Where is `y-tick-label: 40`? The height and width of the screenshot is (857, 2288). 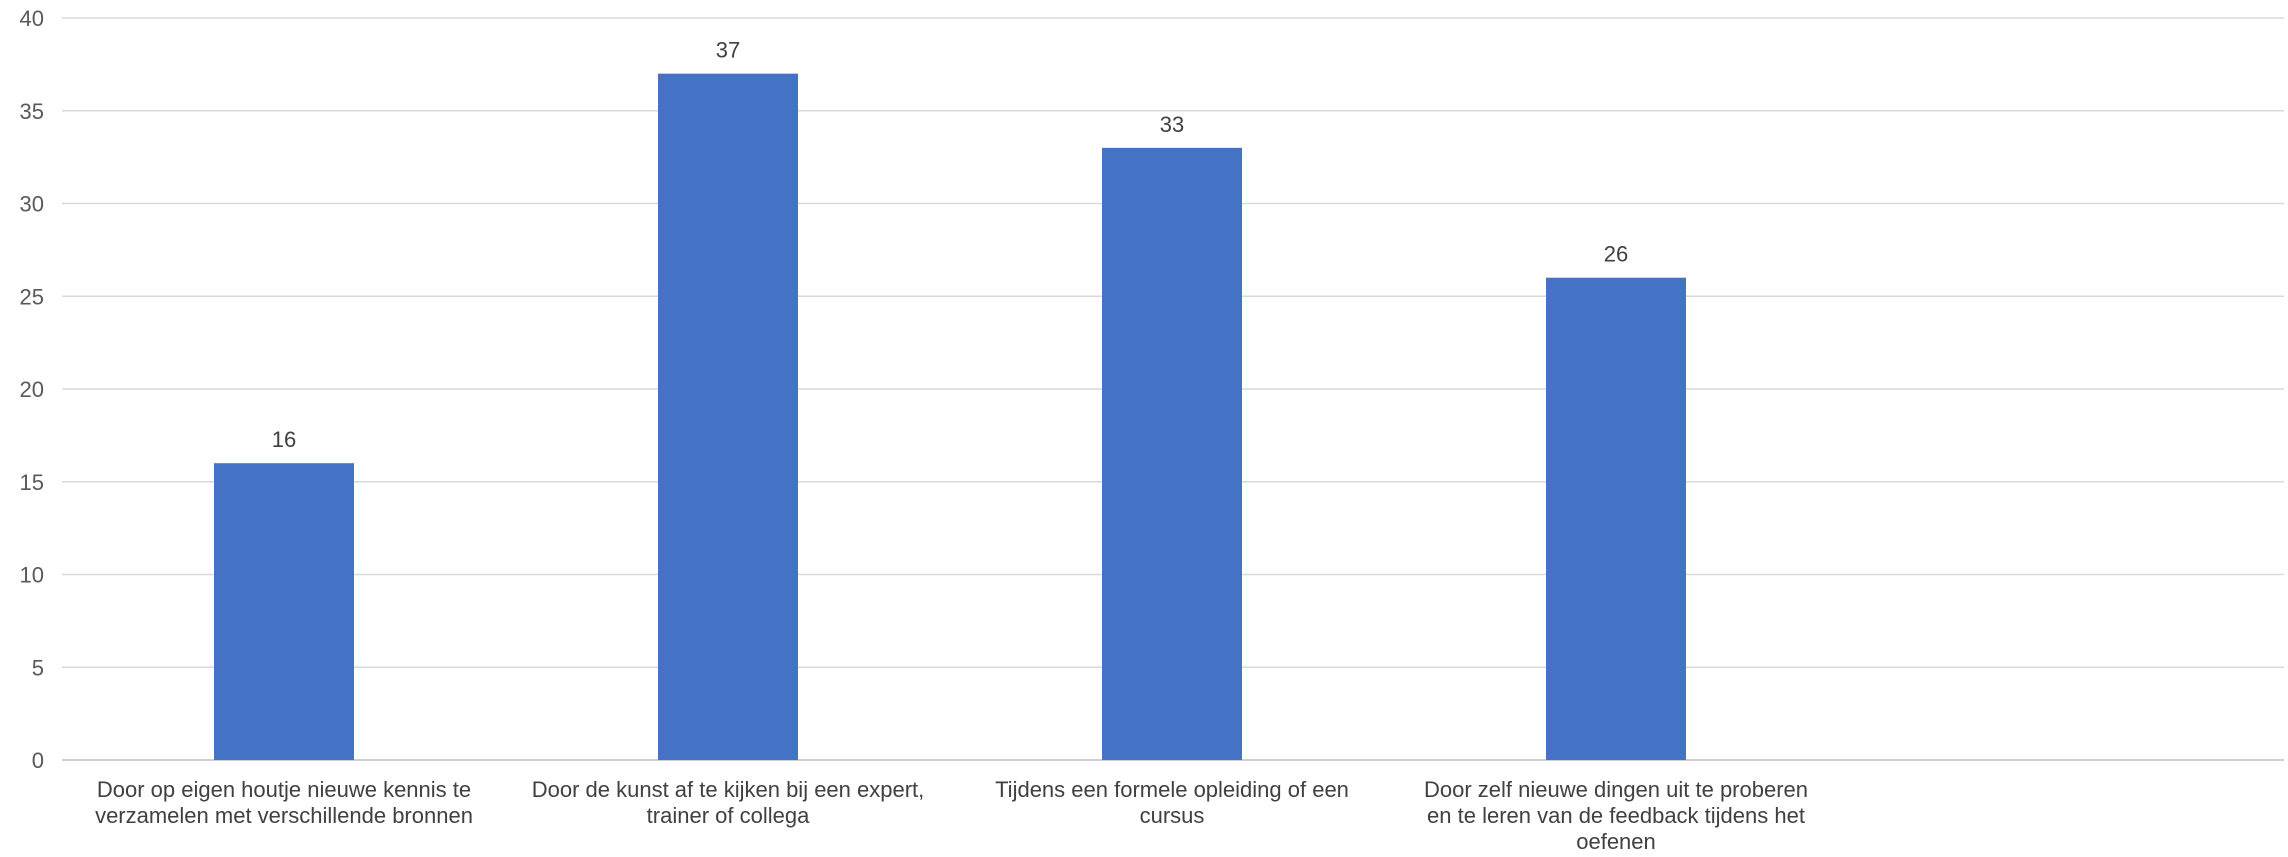
y-tick-label: 40 is located at coordinates (32, 18).